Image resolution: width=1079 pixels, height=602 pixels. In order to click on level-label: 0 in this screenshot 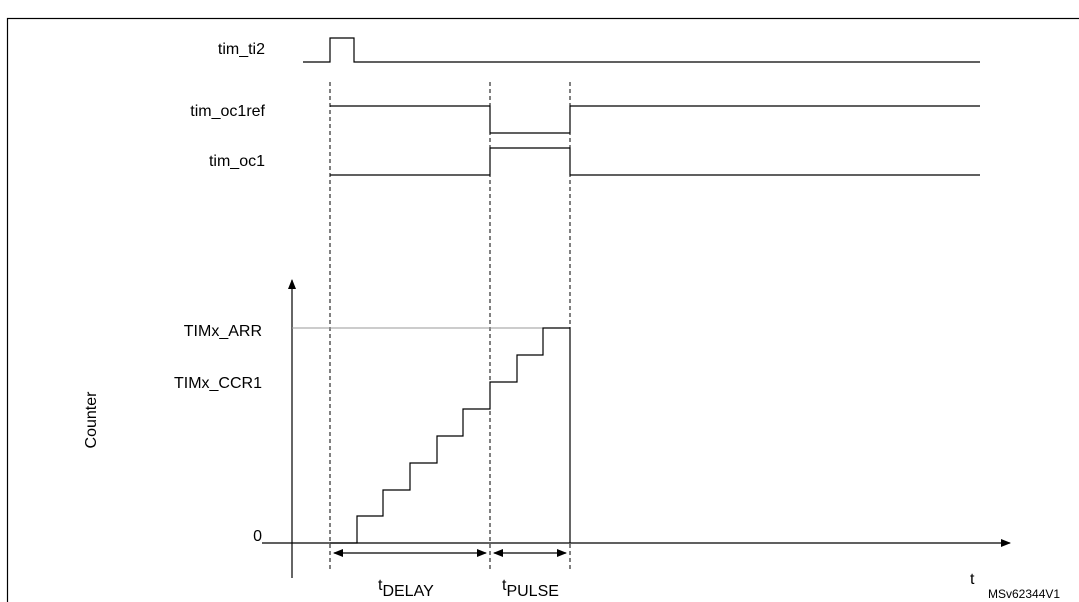, I will do `click(257, 536)`.